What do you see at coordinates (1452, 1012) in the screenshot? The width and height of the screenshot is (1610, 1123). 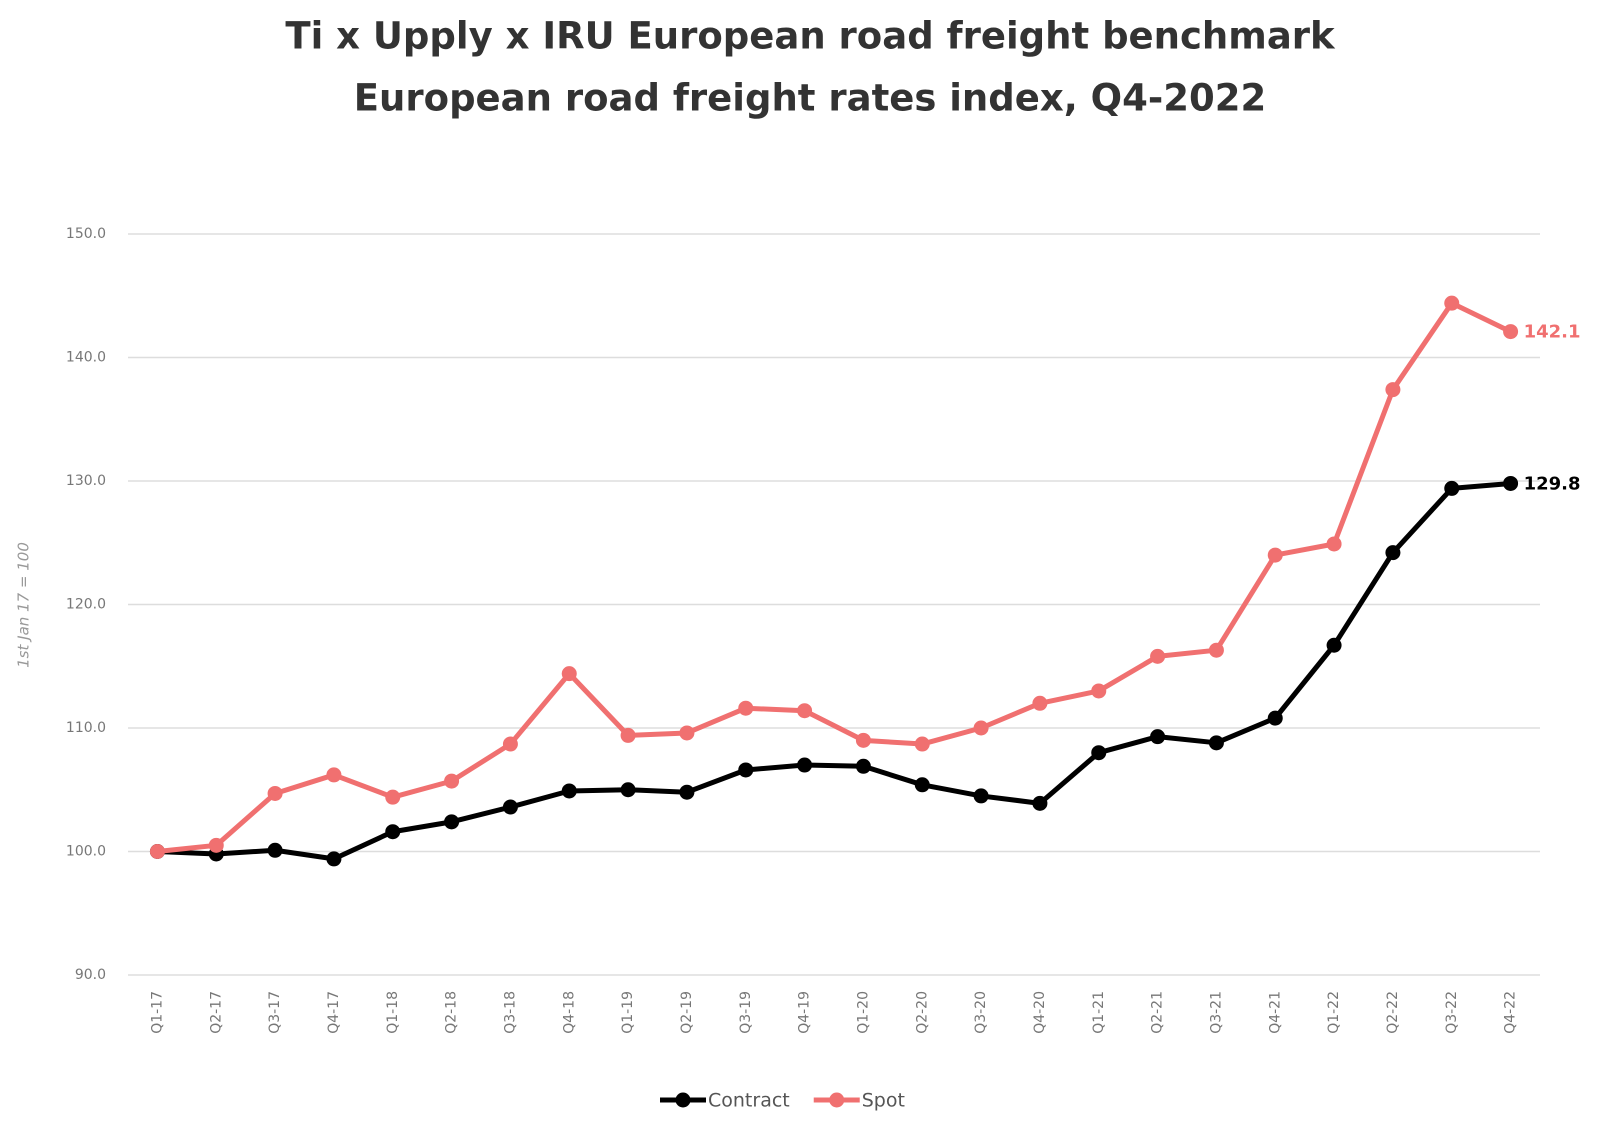 I see `x-tick-label: Q3-22` at bounding box center [1452, 1012].